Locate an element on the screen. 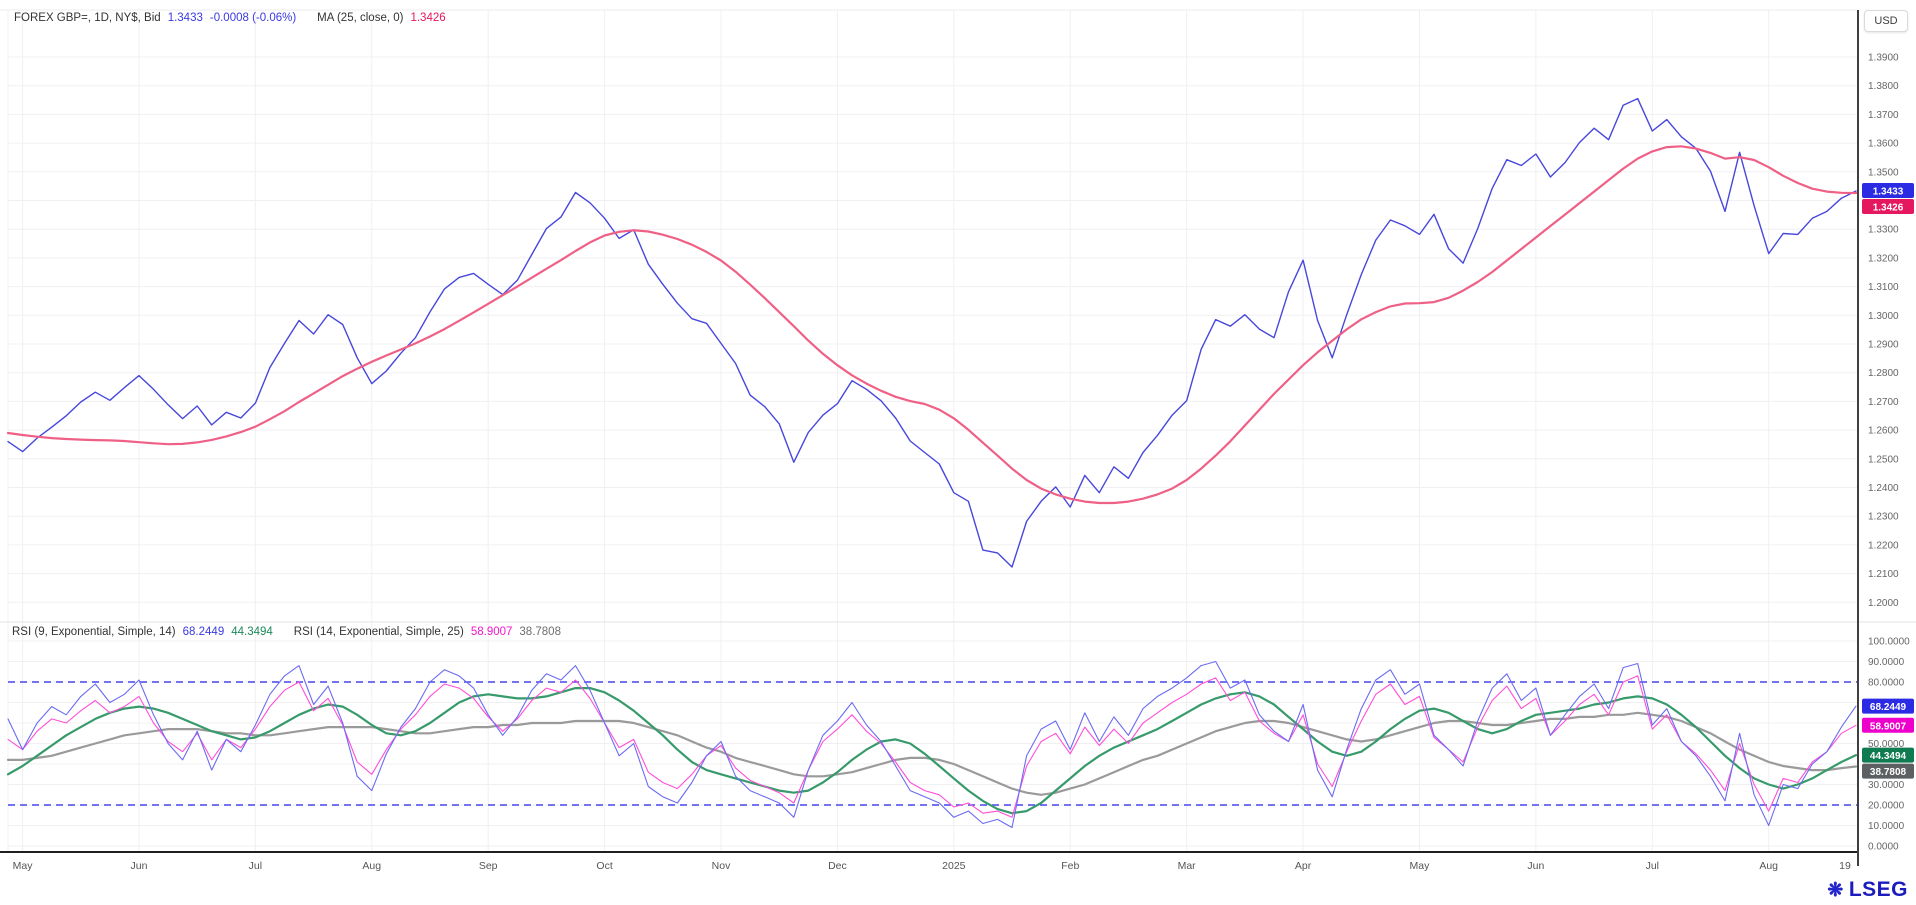 This screenshot has height=905, width=1916. lseg-burst-icon: ❋ is located at coordinates (1835, 890).